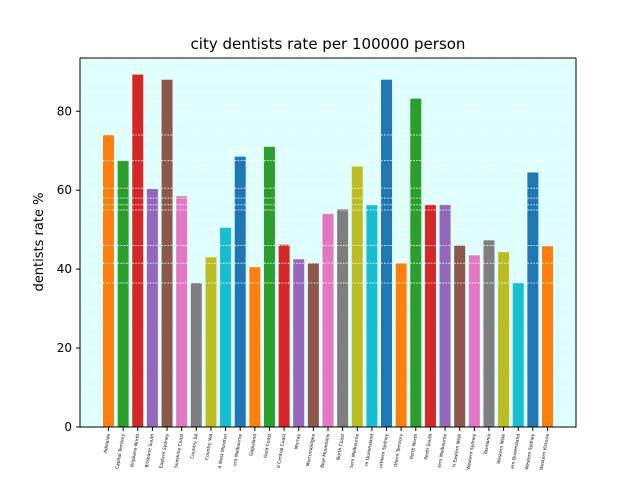 This screenshot has width=640, height=484. Describe the element at coordinates (164, 451) in the screenshot. I see `x-tick-label: Eastern Sydney` at that location.